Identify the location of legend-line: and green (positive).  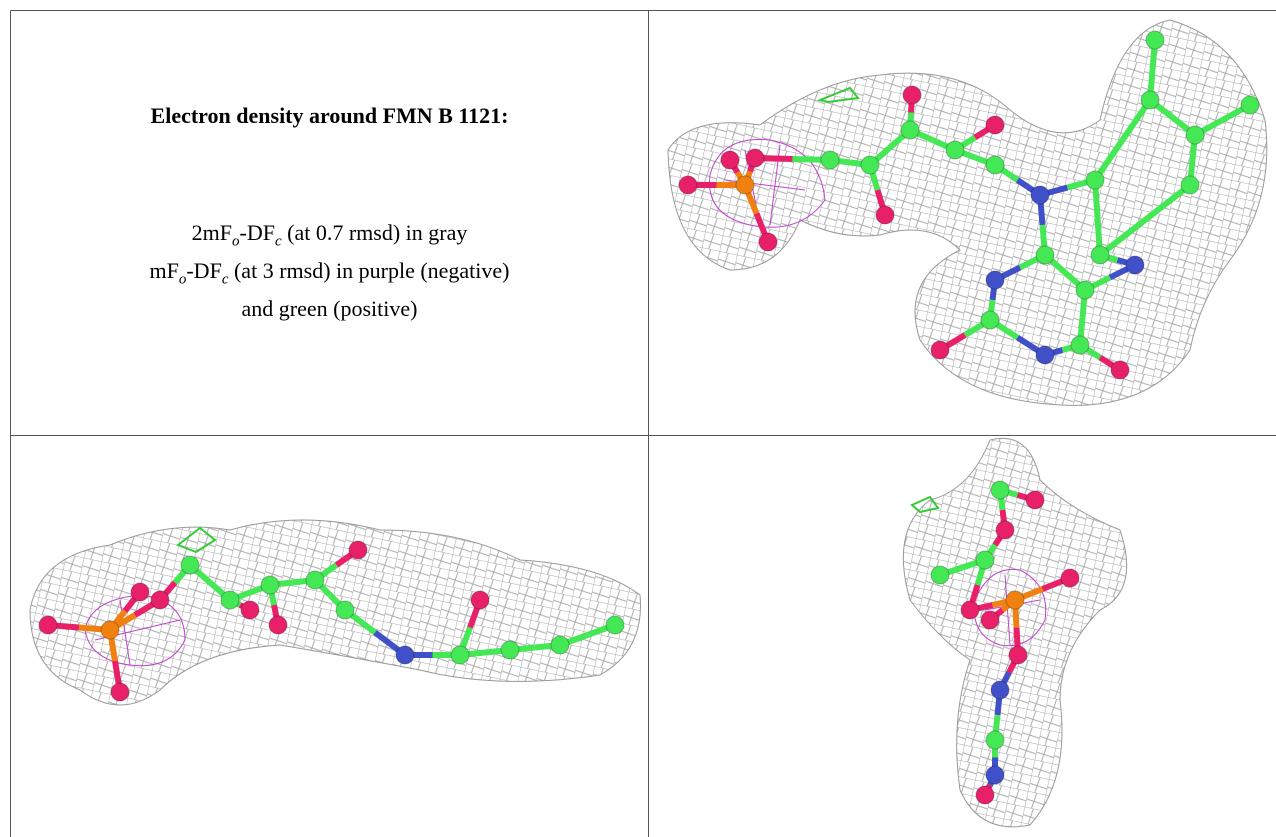
(329, 309).